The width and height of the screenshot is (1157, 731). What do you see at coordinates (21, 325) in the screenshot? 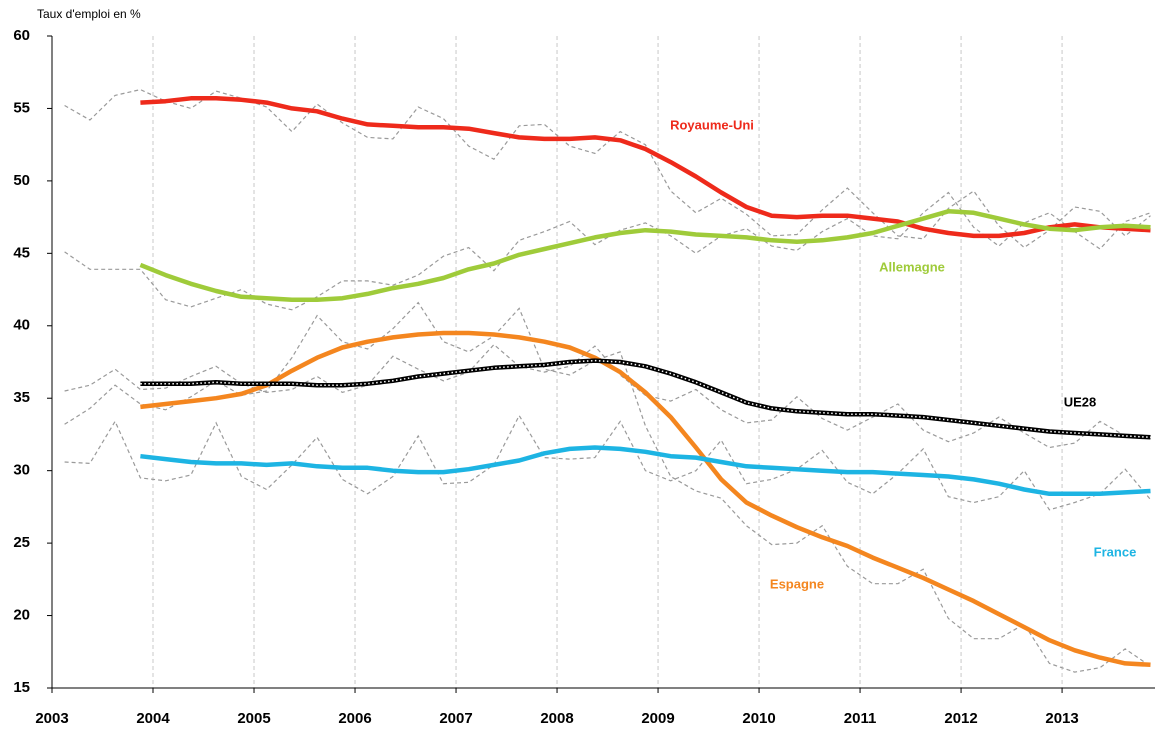
I see `y-tick-label: 40` at bounding box center [21, 325].